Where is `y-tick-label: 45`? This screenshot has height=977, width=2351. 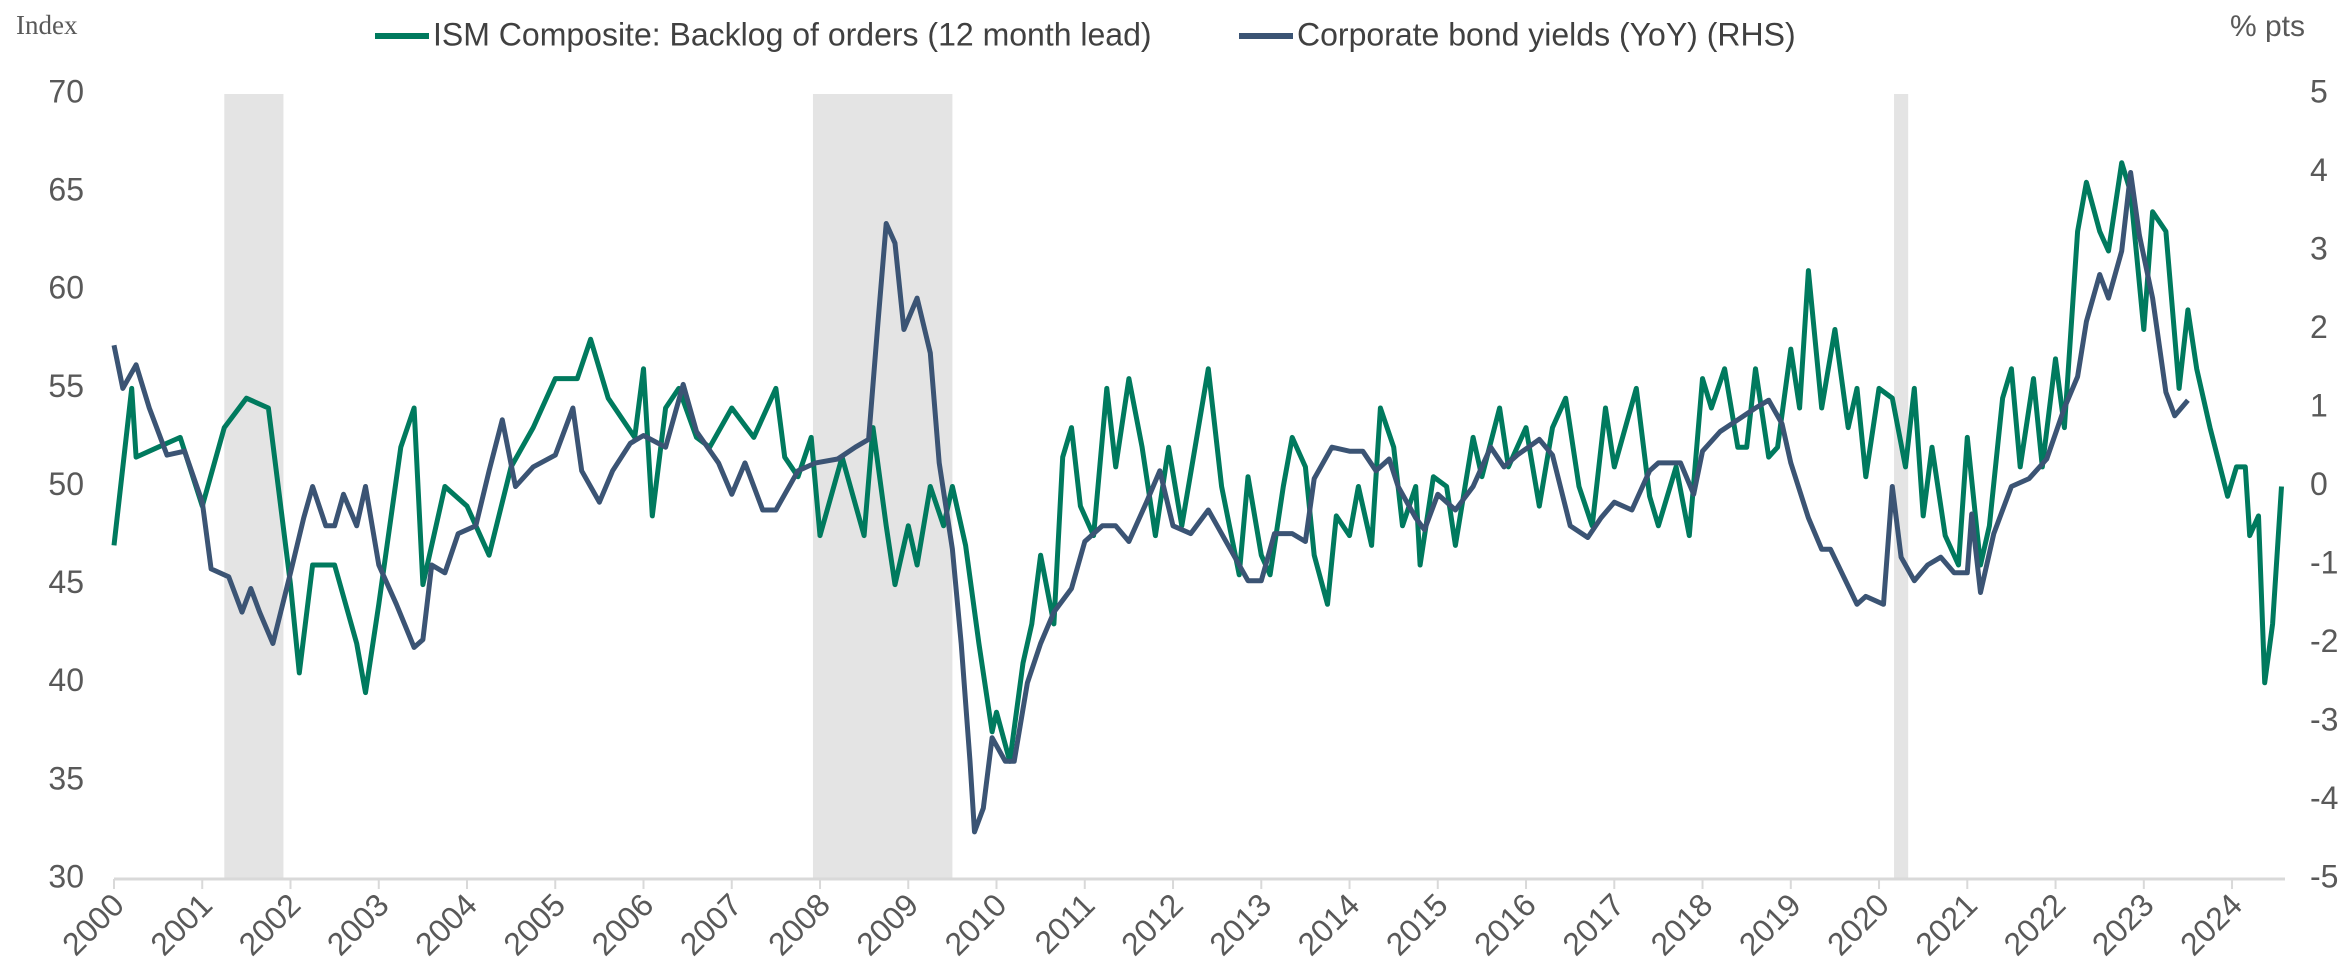
y-tick-label: 45 is located at coordinates (66, 582).